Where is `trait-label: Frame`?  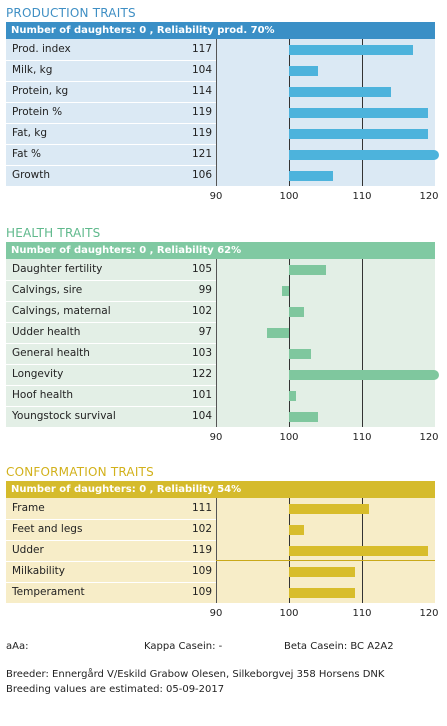 trait-label: Frame is located at coordinates (28, 508).